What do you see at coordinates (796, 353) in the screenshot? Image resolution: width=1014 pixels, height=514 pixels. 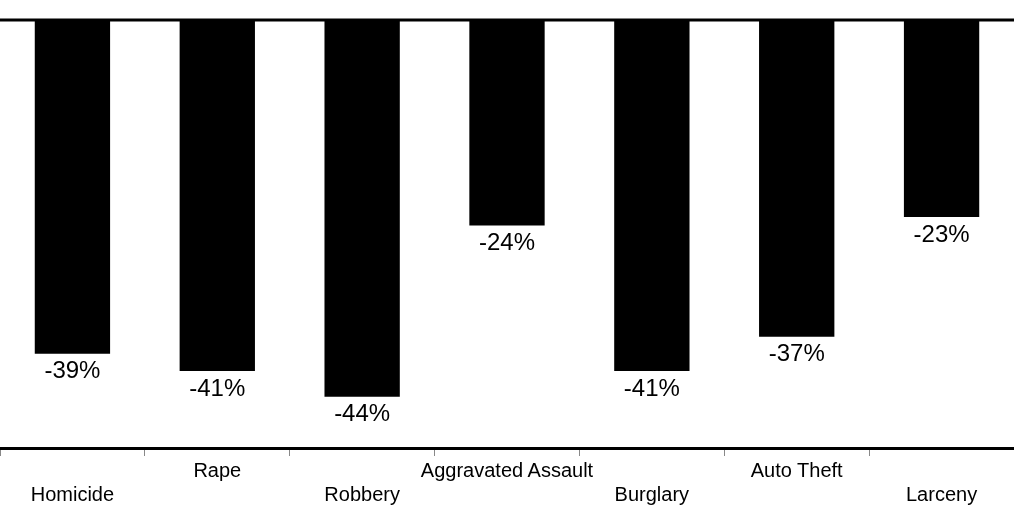 I see `data-label: -37%` at bounding box center [796, 353].